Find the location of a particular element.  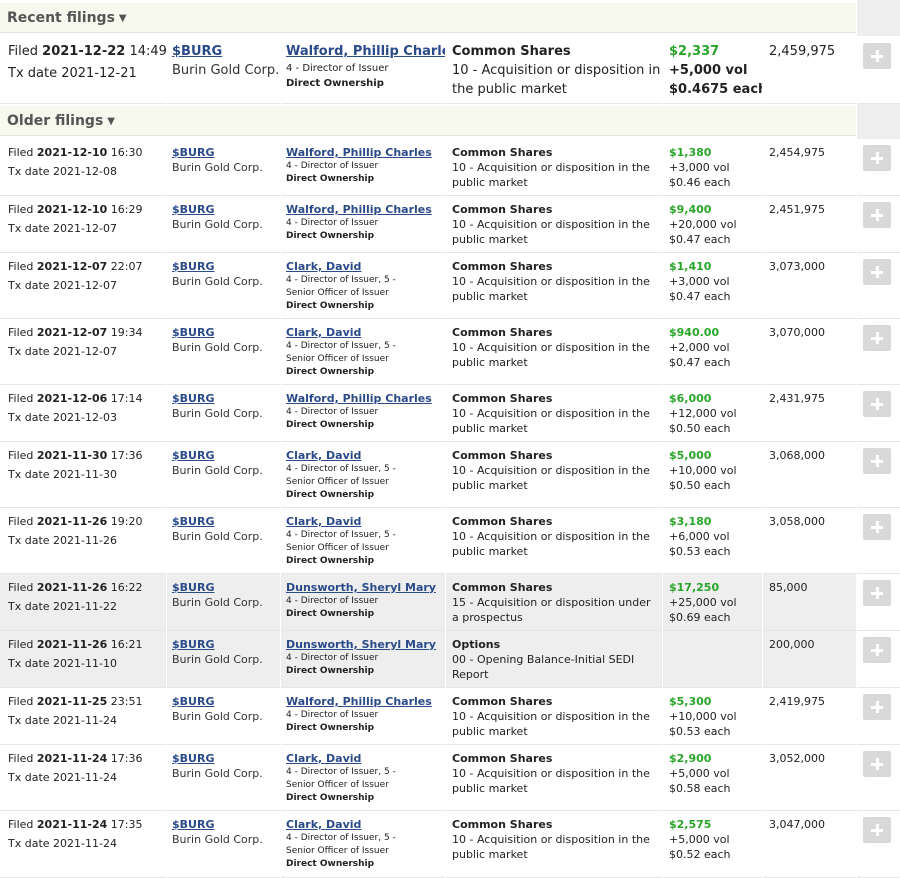

filed-cell: Filed 2021-12-10 16:30 Tx date 2021-12-08 is located at coordinates (83, 167).